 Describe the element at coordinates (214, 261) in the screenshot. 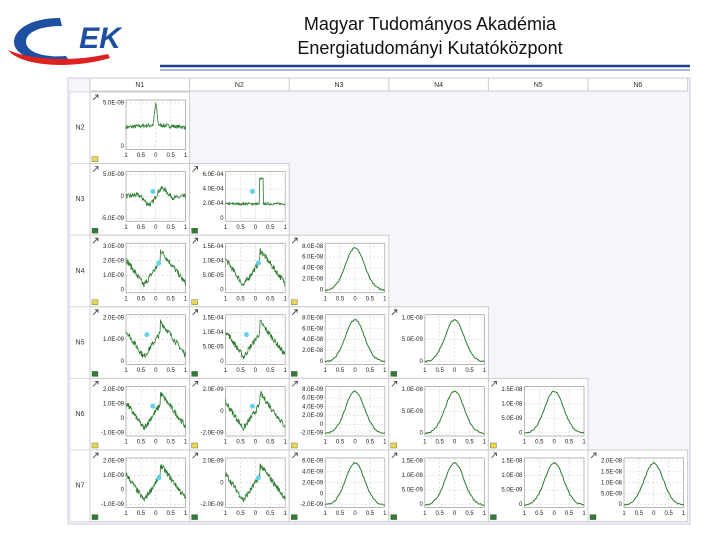

I see `y-tick-label: 1.0E-04` at that location.